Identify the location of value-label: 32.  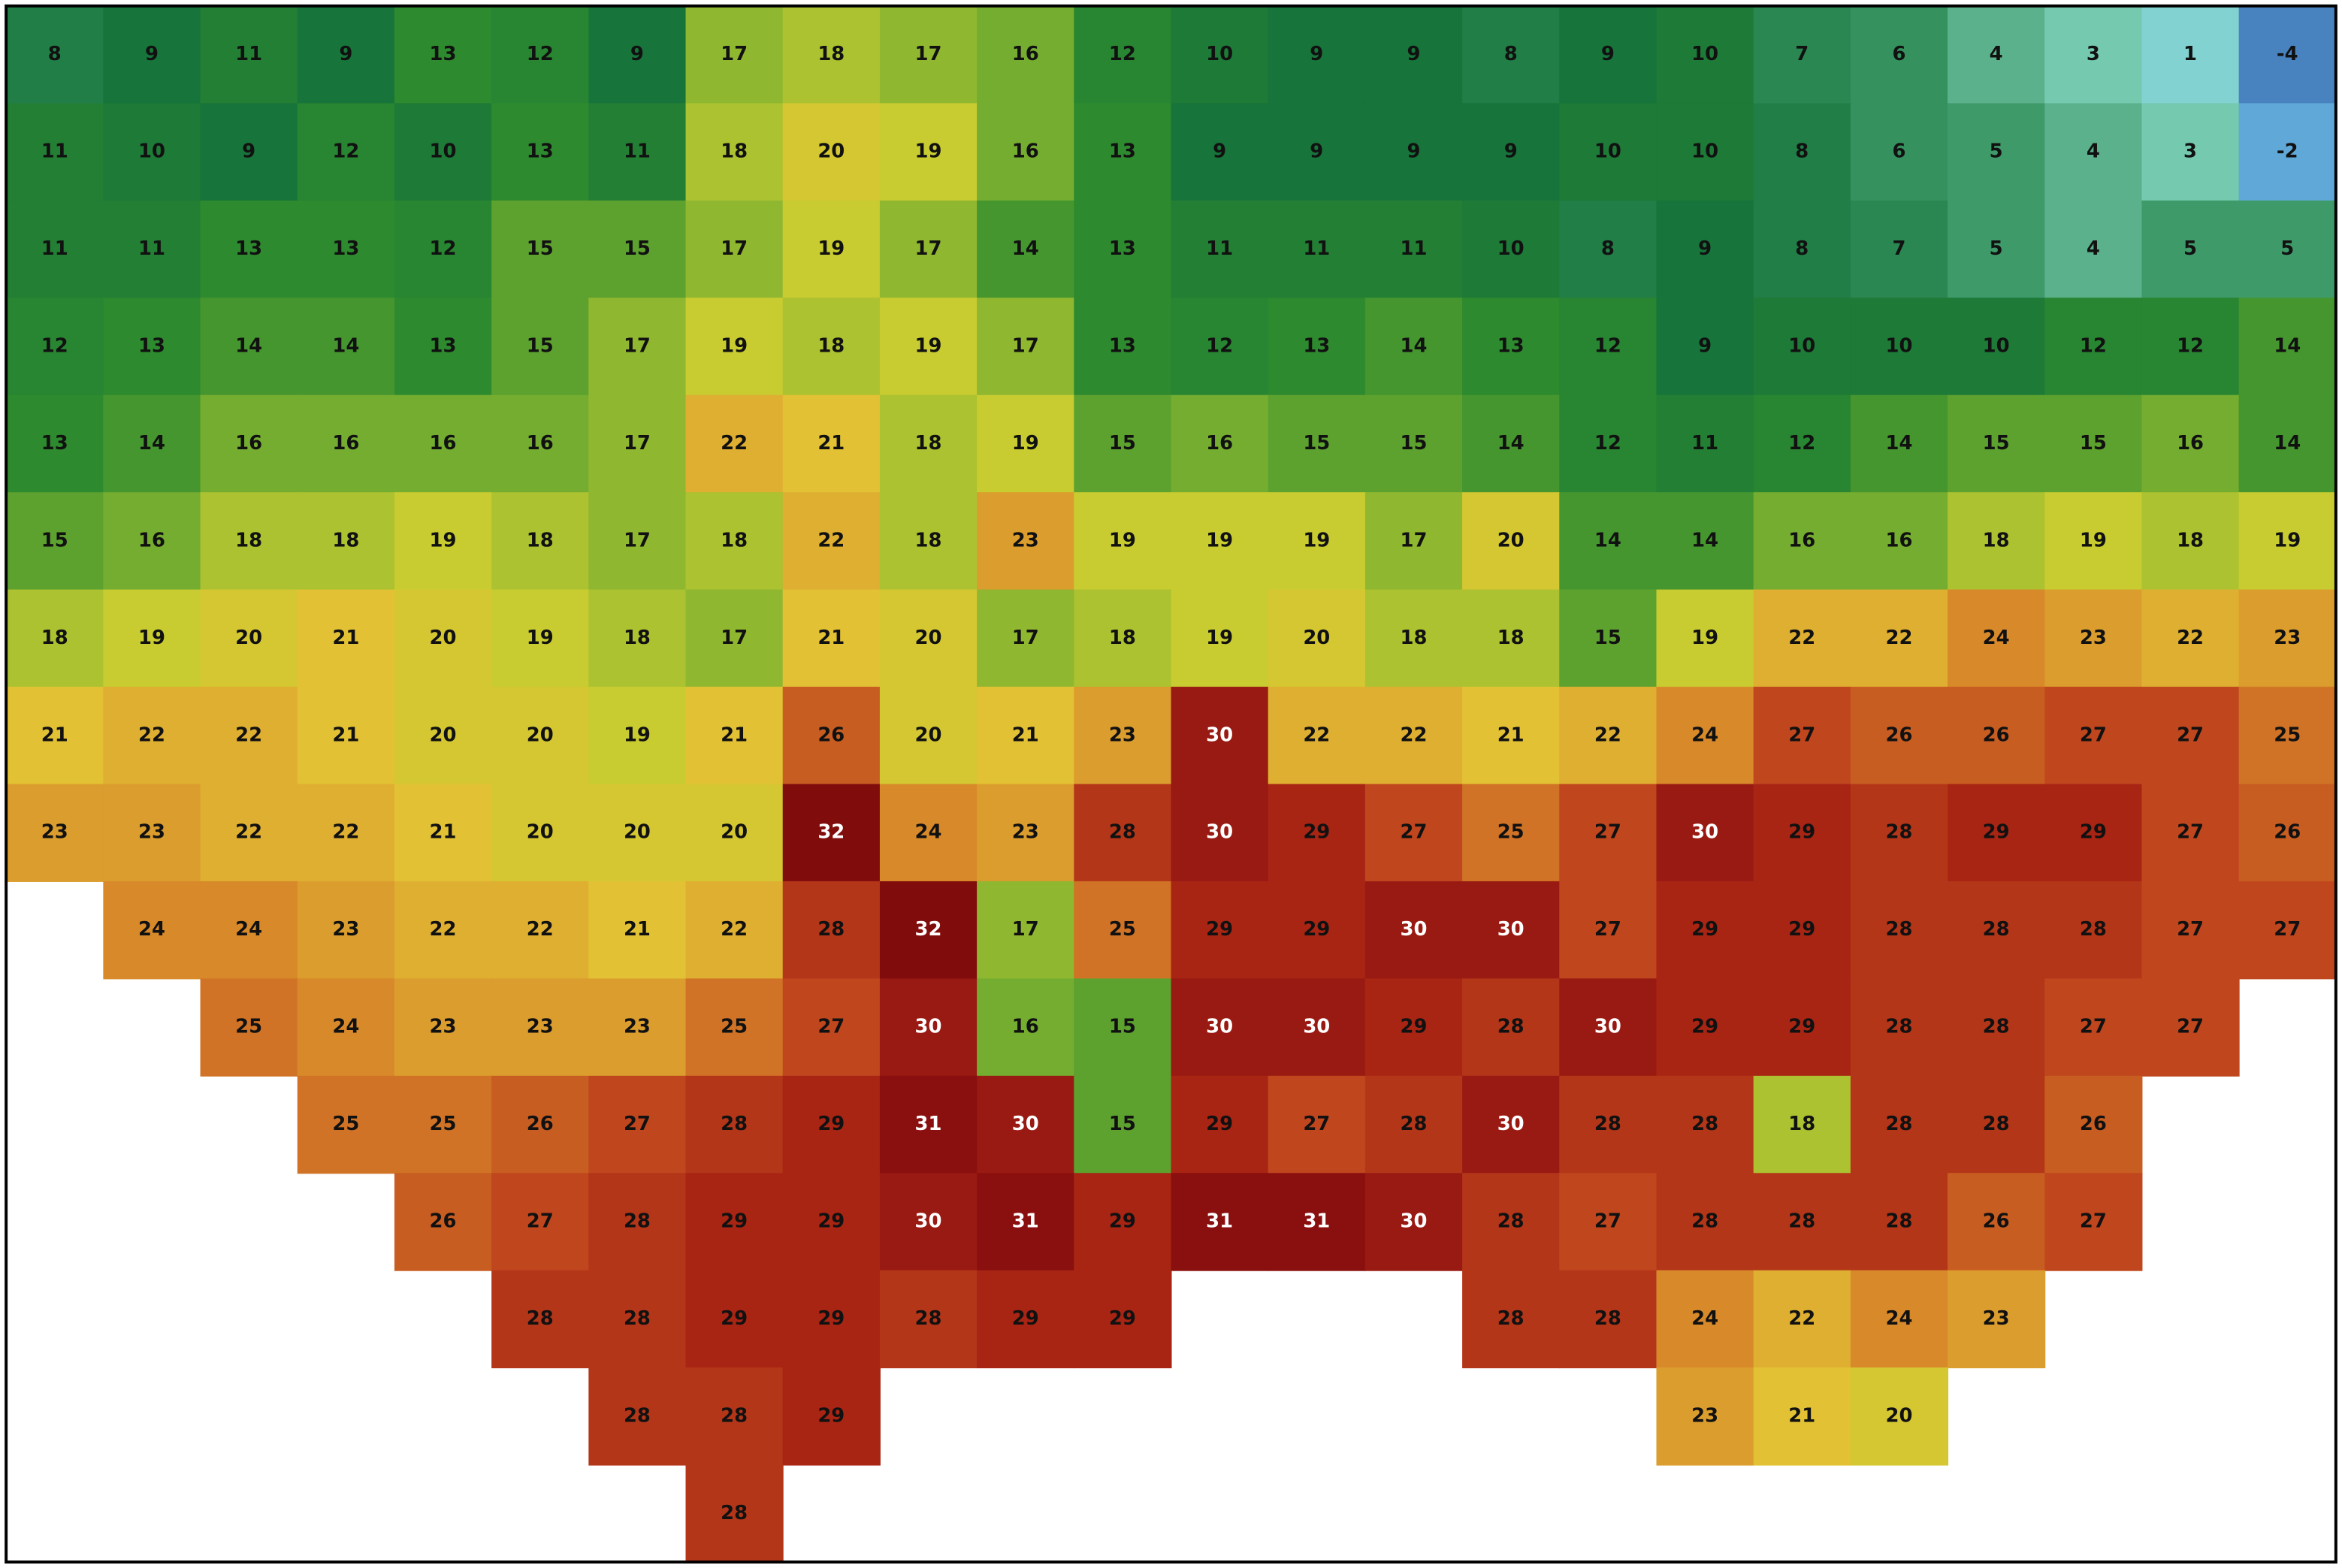
(928, 929).